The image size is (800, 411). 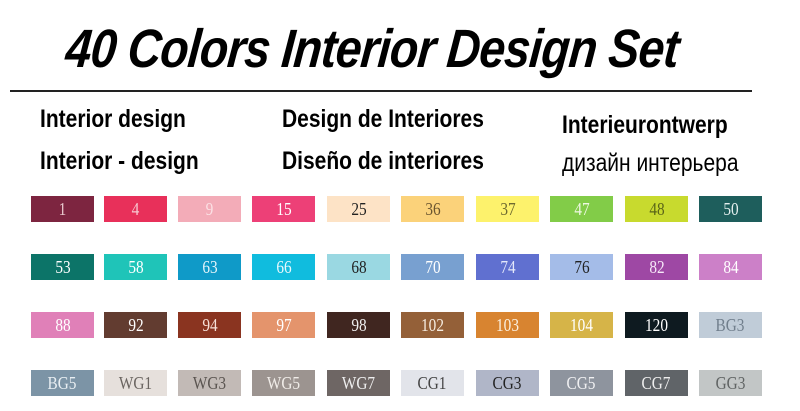 I want to click on swatch-code: 88, so click(x=62, y=324).